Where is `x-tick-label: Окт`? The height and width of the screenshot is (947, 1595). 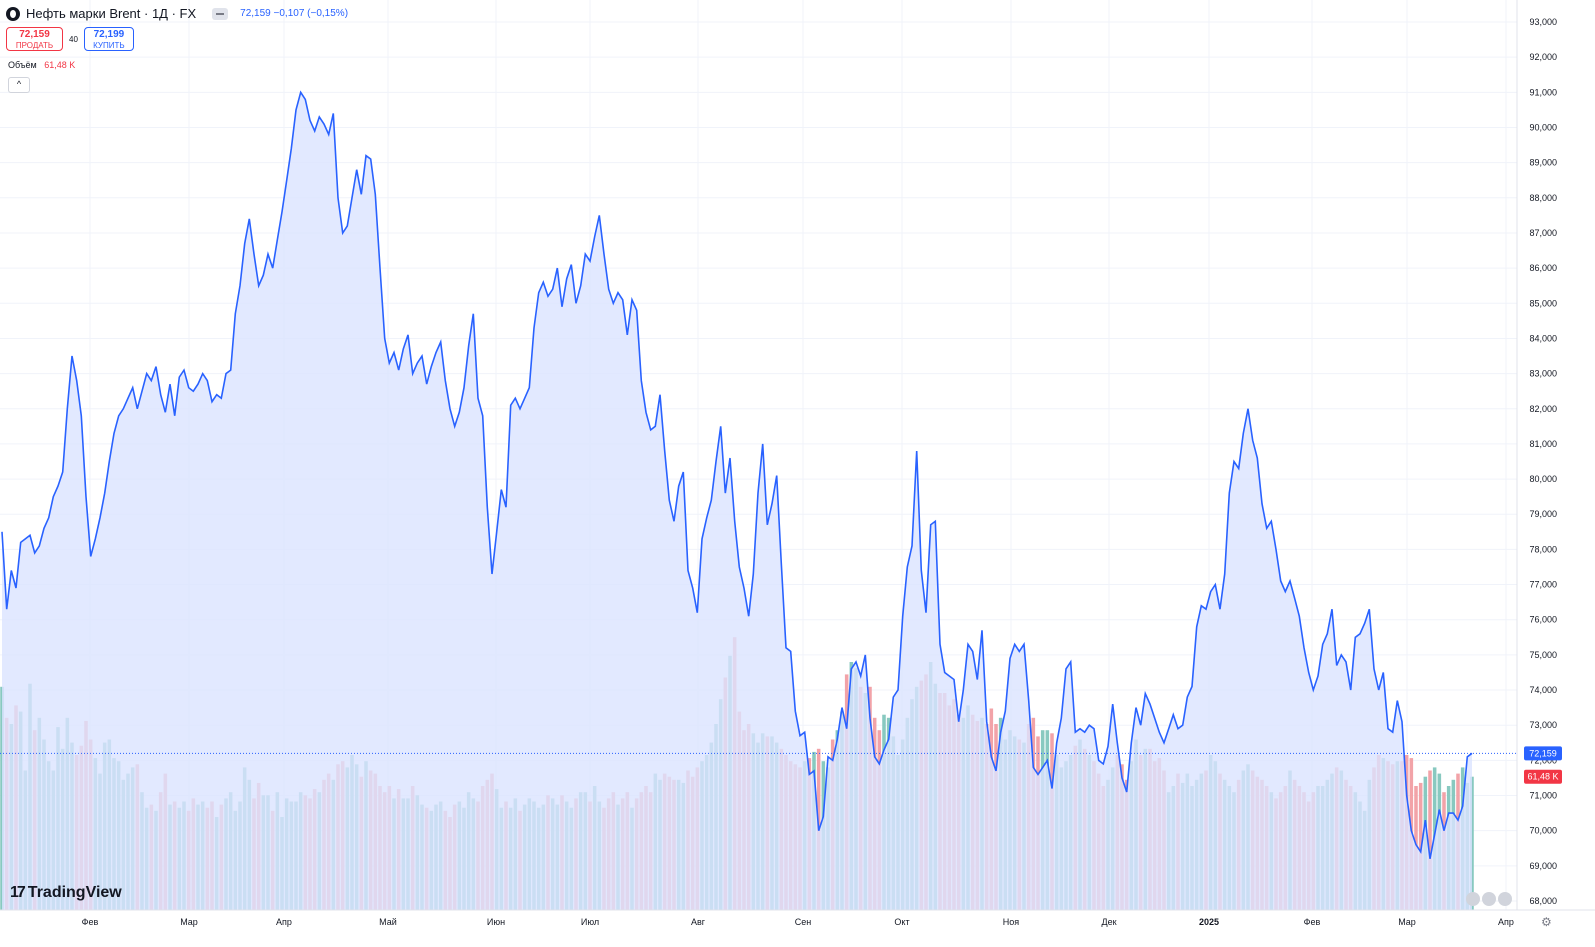 x-tick-label: Окт is located at coordinates (901, 922).